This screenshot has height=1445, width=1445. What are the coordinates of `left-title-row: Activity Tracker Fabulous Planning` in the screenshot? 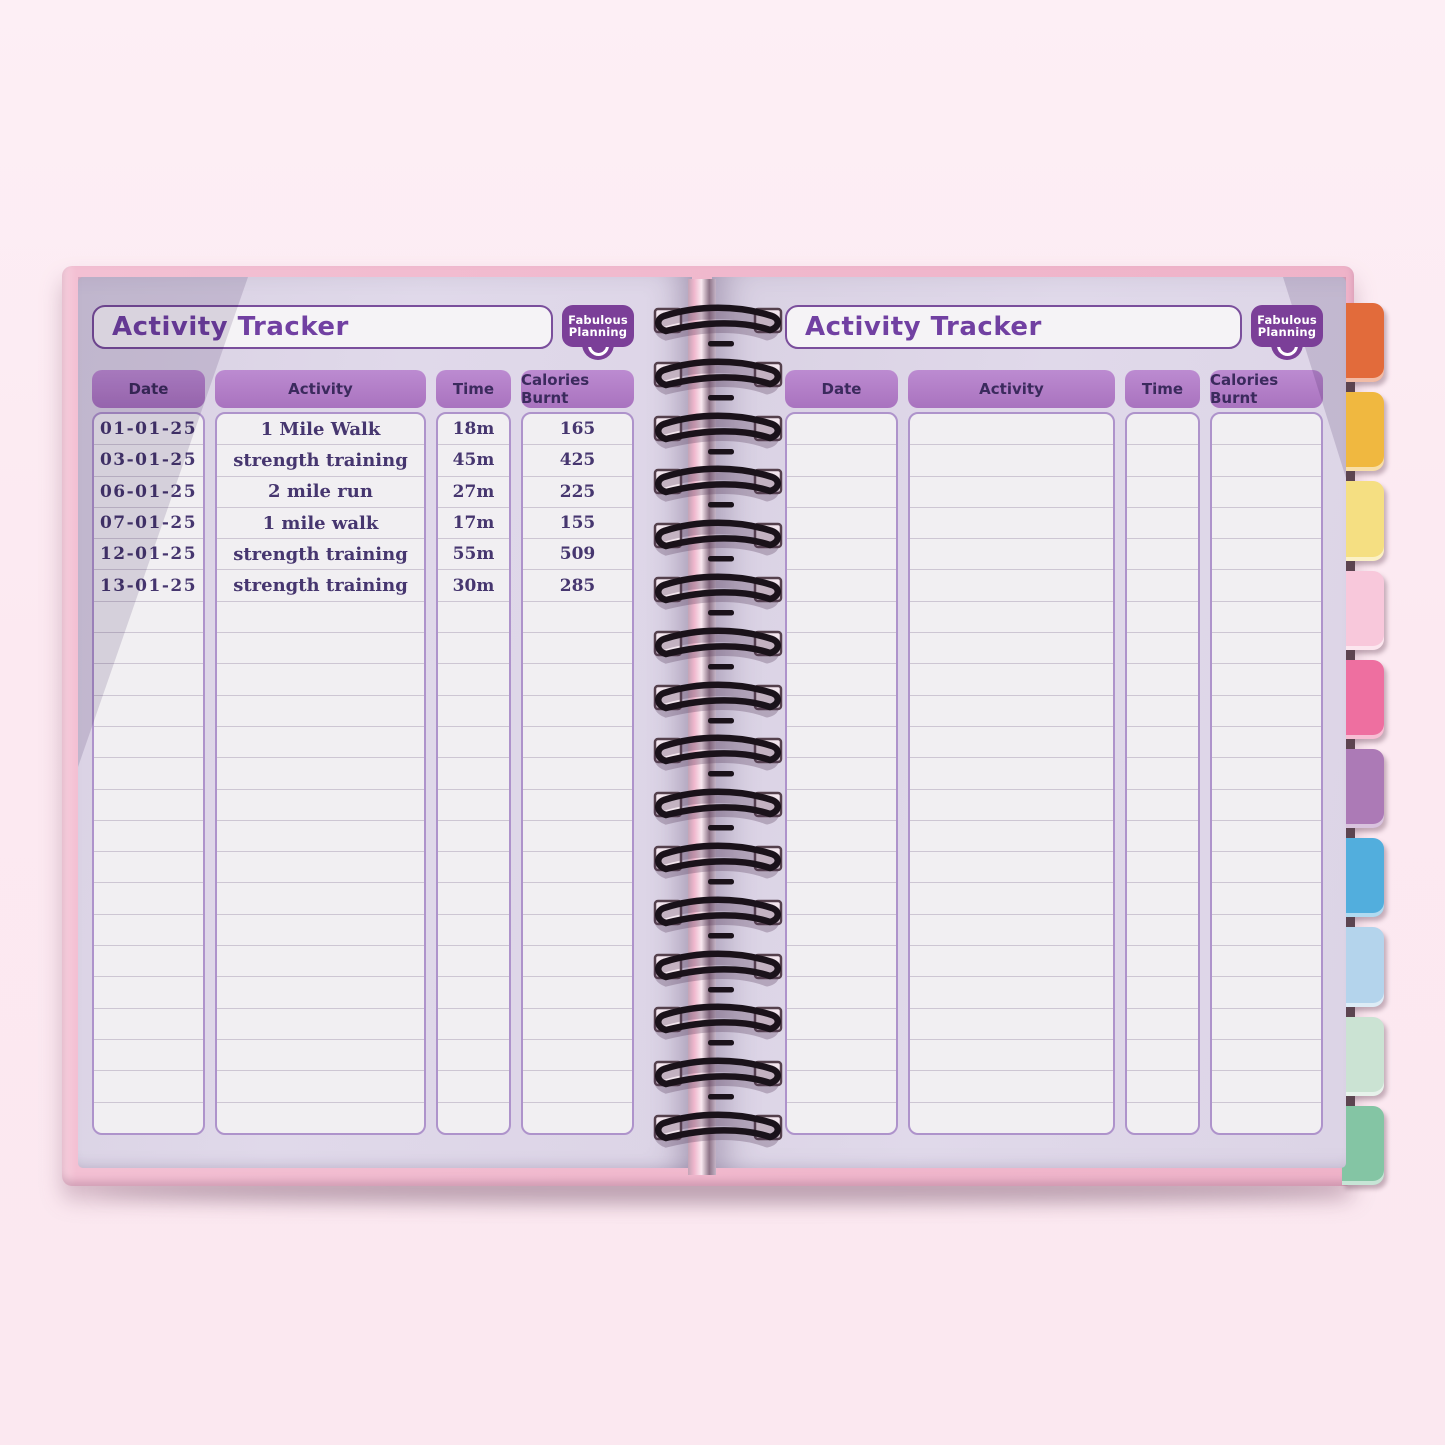 It's located at (363, 332).